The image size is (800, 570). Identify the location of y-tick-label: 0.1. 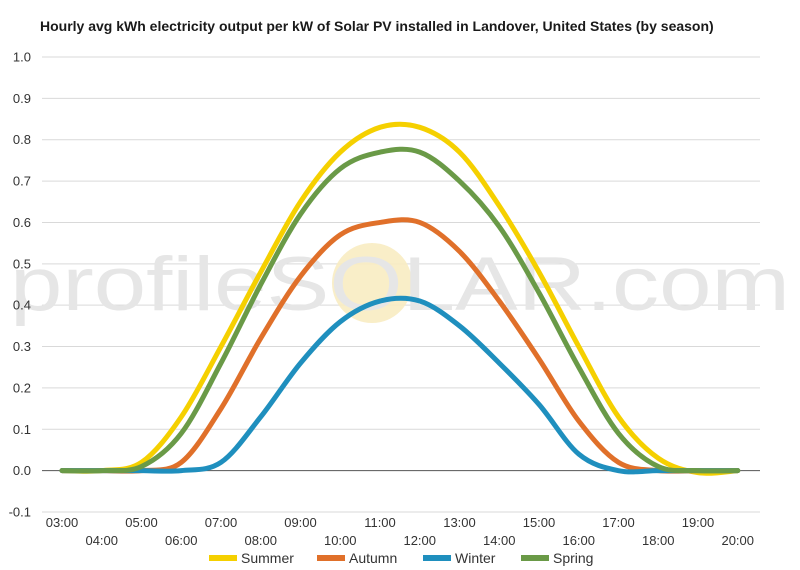
(22, 429).